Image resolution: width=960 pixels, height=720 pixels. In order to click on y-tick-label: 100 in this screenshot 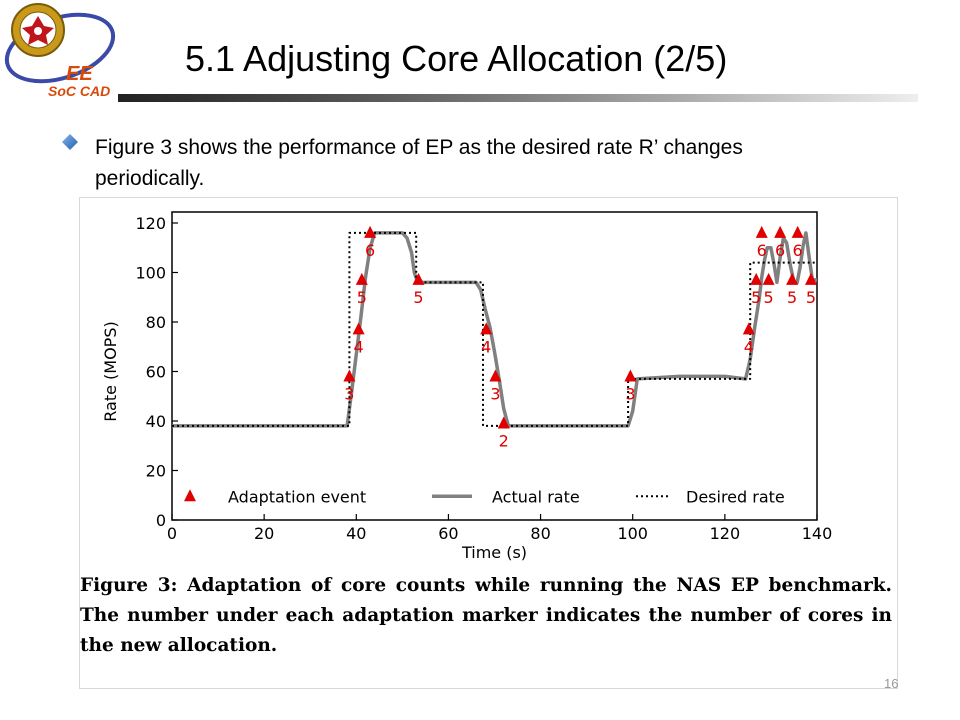, I will do `click(150, 273)`.